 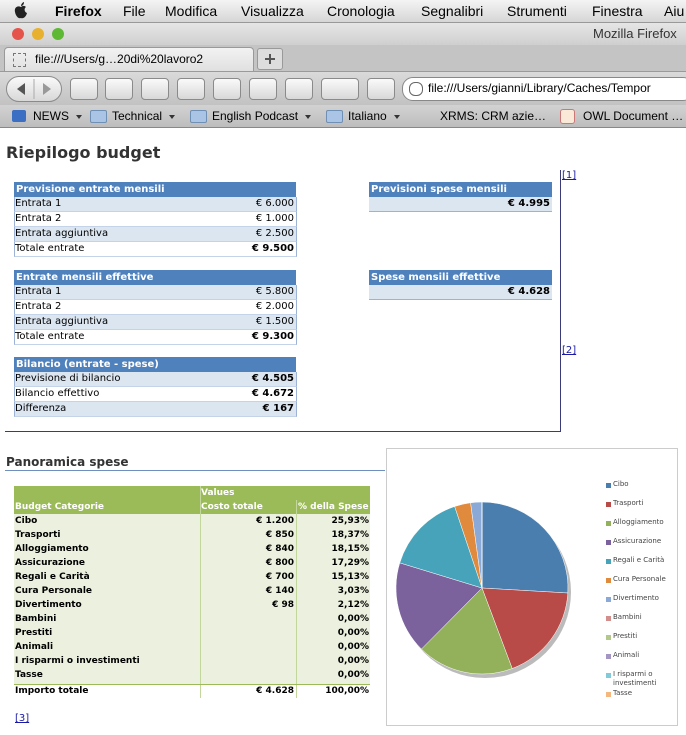 What do you see at coordinates (274, 233) in the screenshot?
I see `row-value: € 2.500` at bounding box center [274, 233].